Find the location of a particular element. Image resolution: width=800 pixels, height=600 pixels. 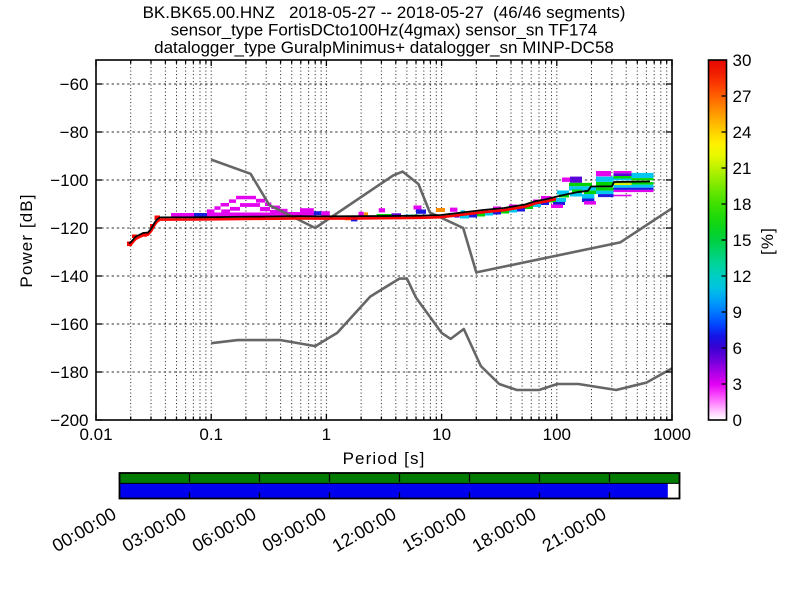

svg-text: 100 is located at coordinates (557, 434).